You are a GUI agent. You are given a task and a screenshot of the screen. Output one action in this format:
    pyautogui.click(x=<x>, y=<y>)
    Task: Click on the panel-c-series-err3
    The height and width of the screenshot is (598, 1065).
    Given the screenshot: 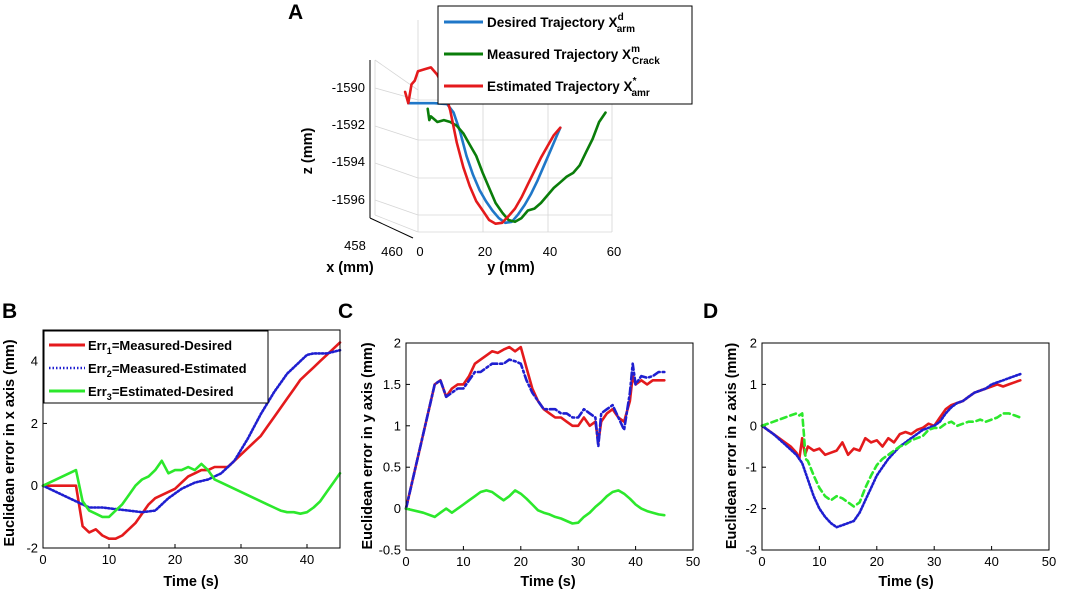 What is the action you would take?
    pyautogui.click(x=535, y=507)
    